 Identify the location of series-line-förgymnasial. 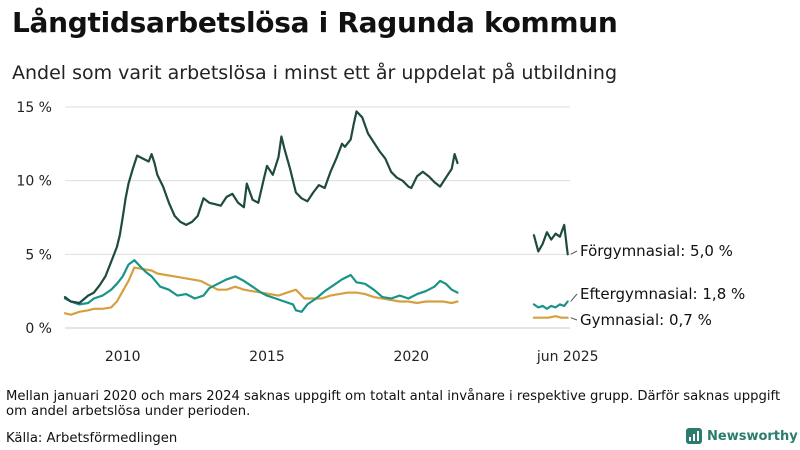
(550, 239).